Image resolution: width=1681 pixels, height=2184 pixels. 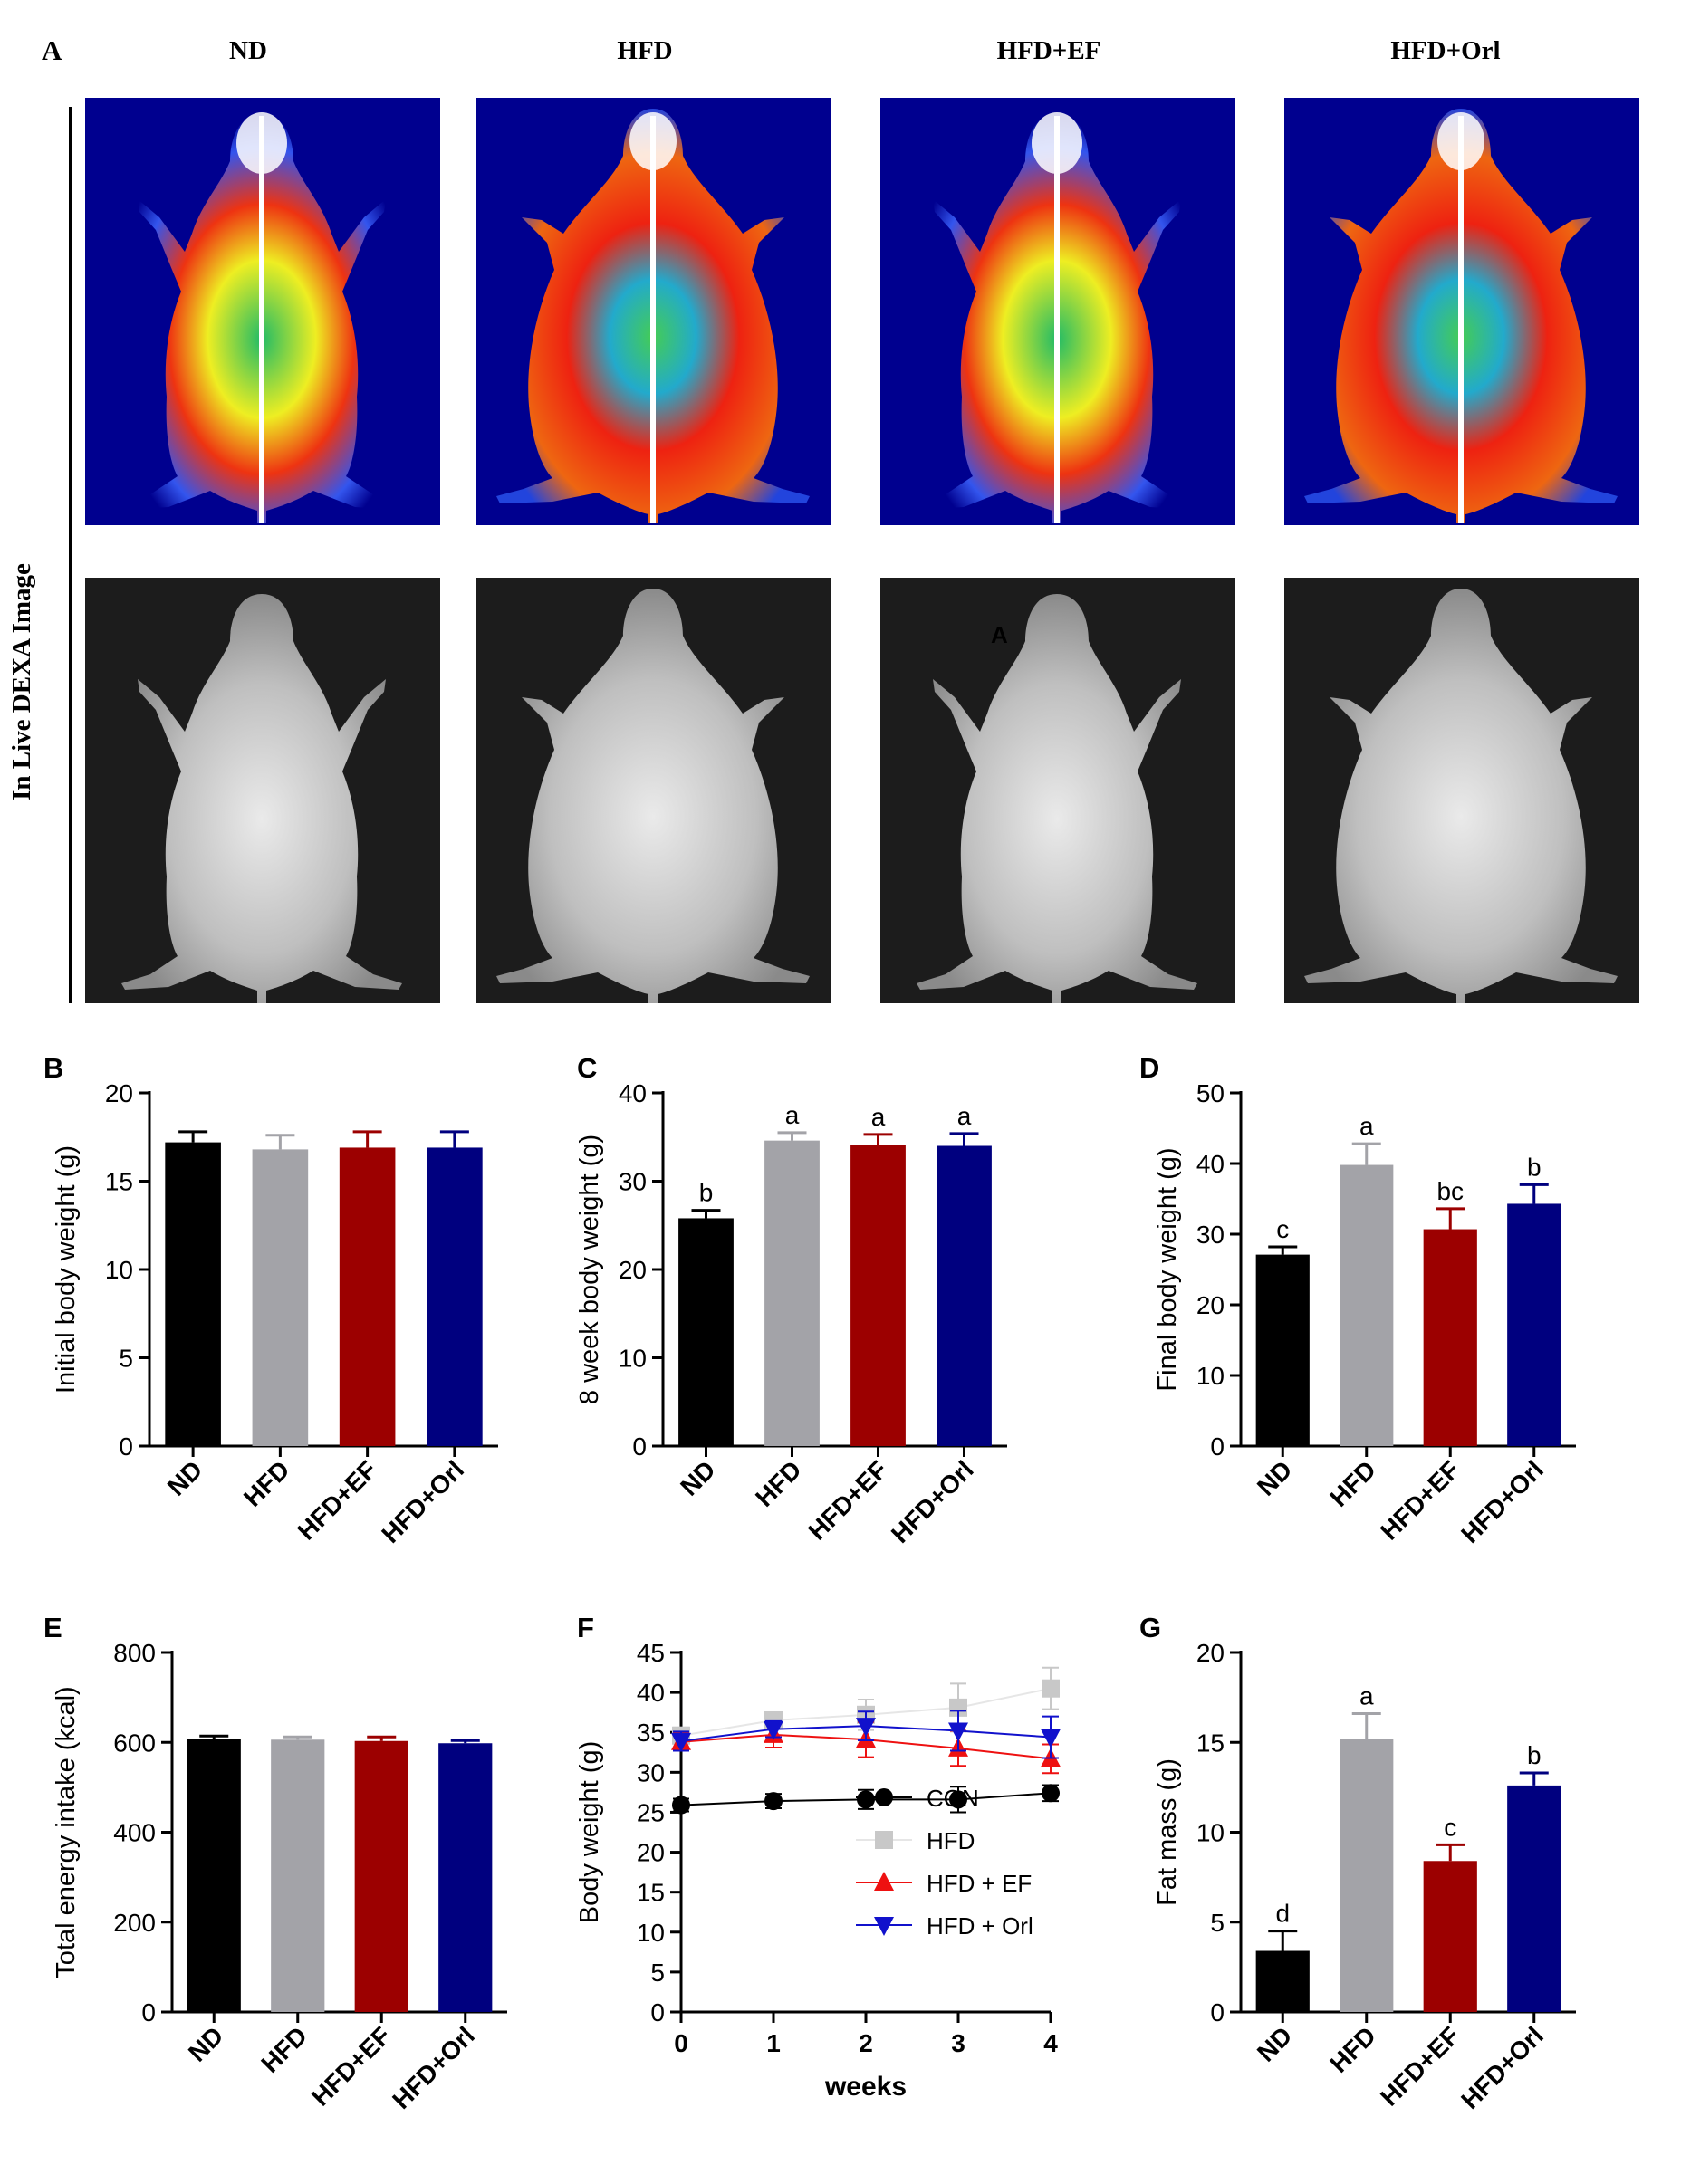 What do you see at coordinates (1210, 1305) in the screenshot?
I see `chart-d-y-tick-label: 20` at bounding box center [1210, 1305].